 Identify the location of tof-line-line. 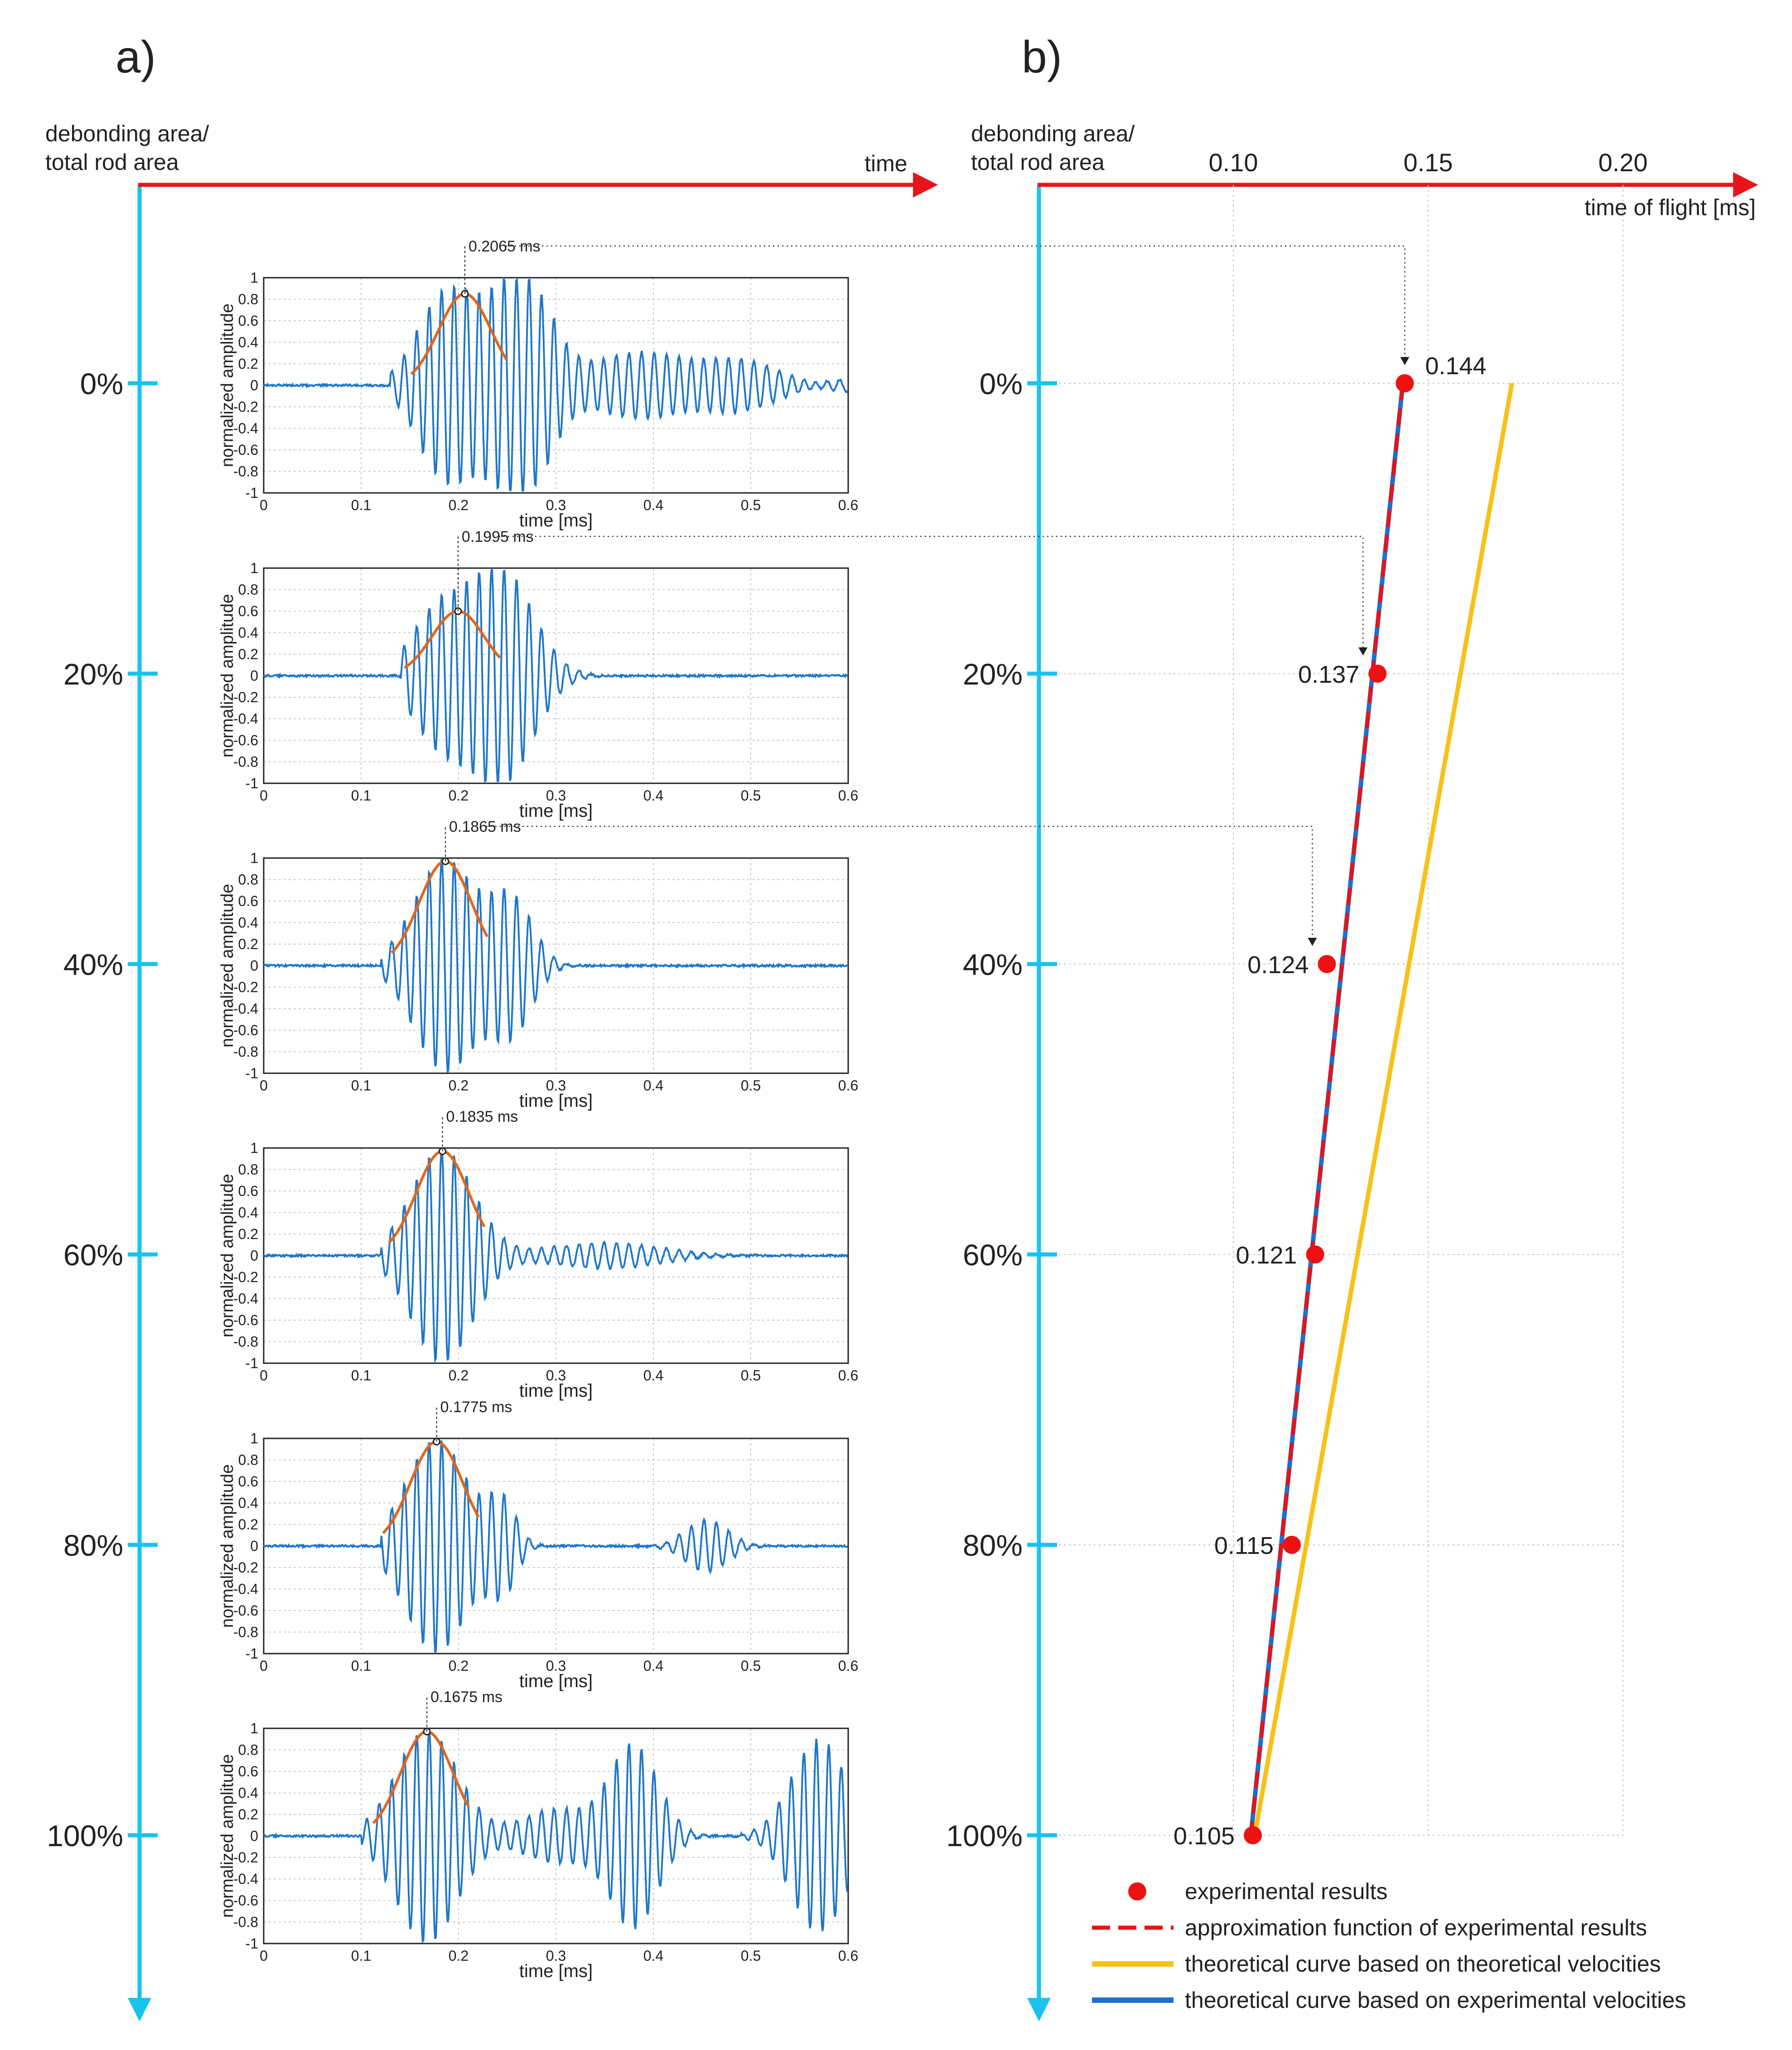
(1383, 1110).